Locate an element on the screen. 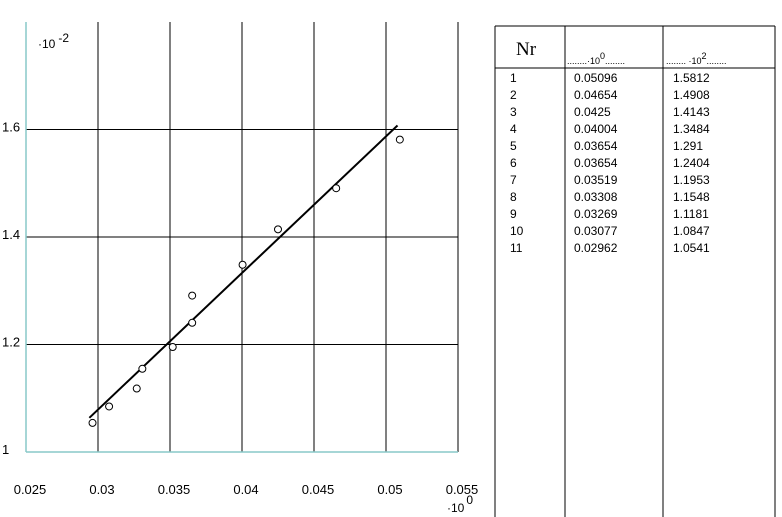 The height and width of the screenshot is (517, 782). x-tick-label: 0.035 is located at coordinates (174, 489).